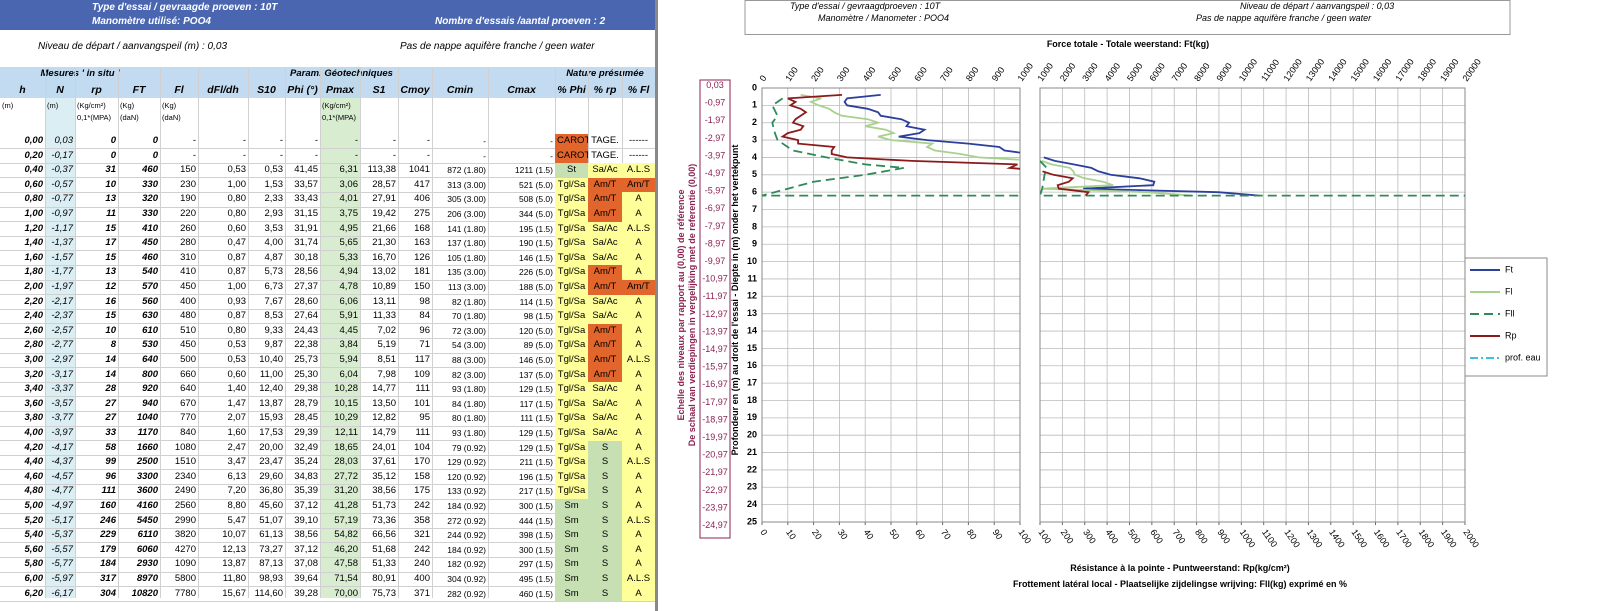  What do you see at coordinates (62, 578) in the screenshot?
I see `cell: -5,97` at bounding box center [62, 578].